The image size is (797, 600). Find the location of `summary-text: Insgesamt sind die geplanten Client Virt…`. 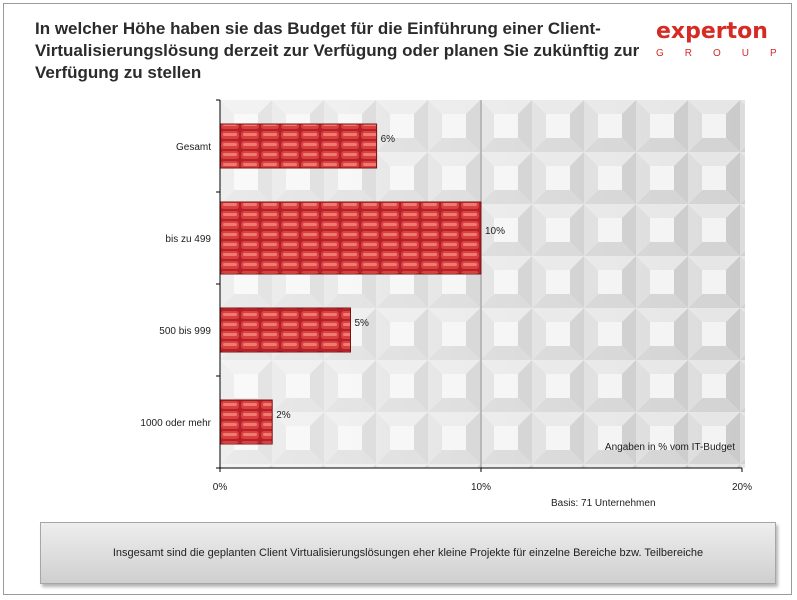

summary-text: Insgesamt sind die geplanten Client Virt… is located at coordinates (408, 553).